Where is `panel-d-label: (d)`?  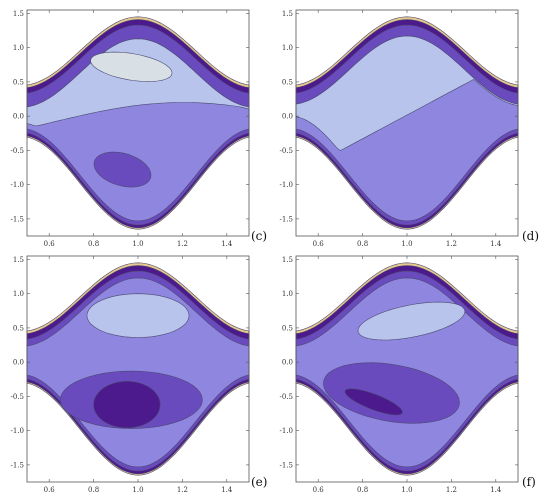
panel-d-label: (d) is located at coordinates (530, 236).